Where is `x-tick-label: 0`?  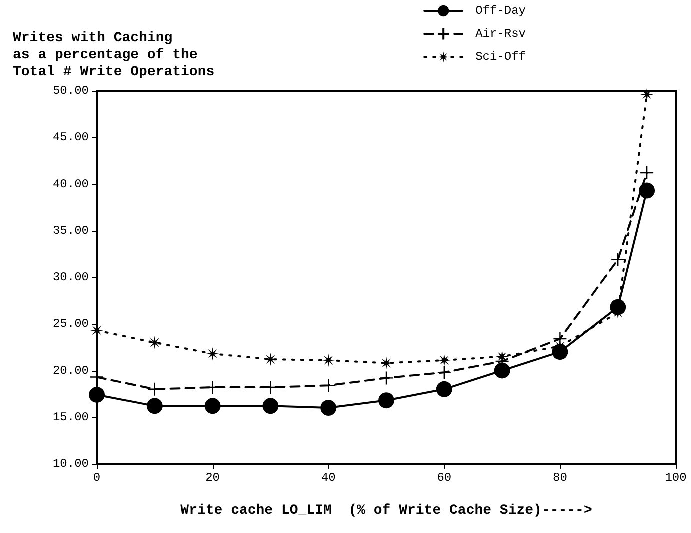
x-tick-label: 0 is located at coordinates (97, 478).